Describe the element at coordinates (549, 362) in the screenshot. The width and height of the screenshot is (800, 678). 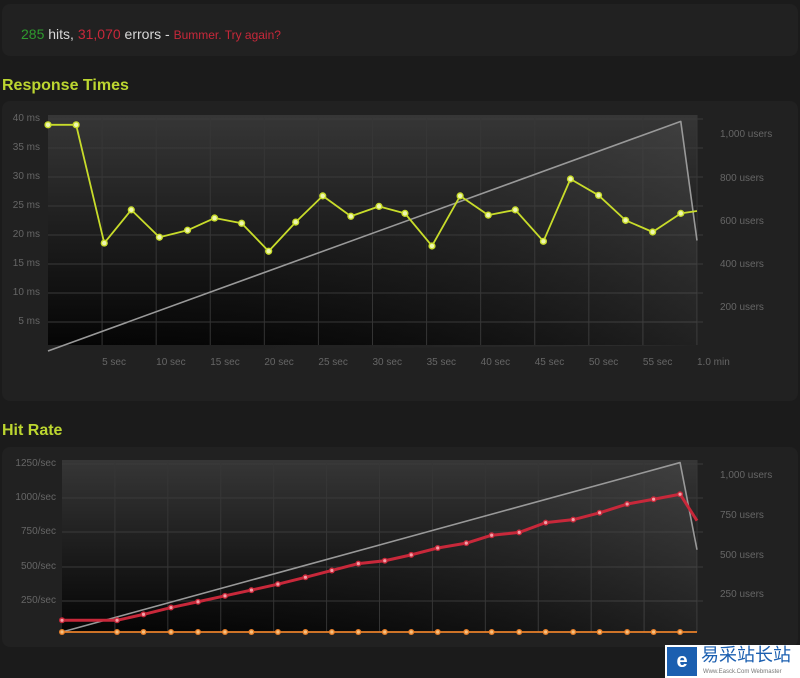
I see `x-tick-label: 45 sec` at that location.